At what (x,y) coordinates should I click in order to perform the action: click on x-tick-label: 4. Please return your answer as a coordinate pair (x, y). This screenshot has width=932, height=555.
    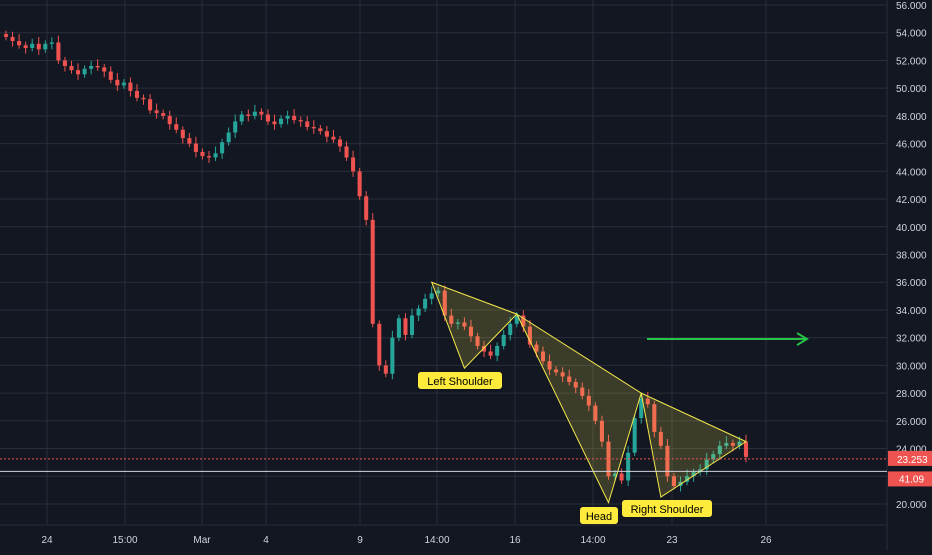
    Looking at the image, I should click on (266, 540).